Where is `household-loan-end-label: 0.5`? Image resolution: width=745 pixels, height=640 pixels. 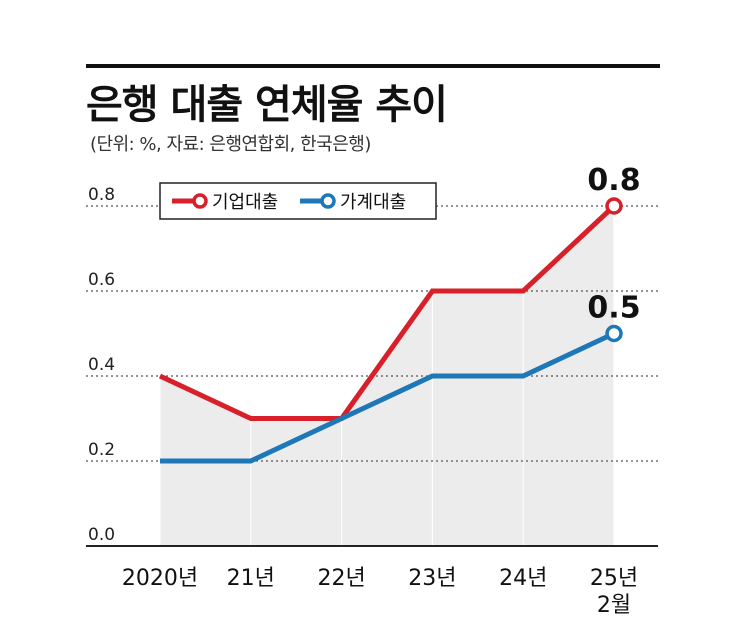
household-loan-end-label: 0.5 is located at coordinates (613, 308).